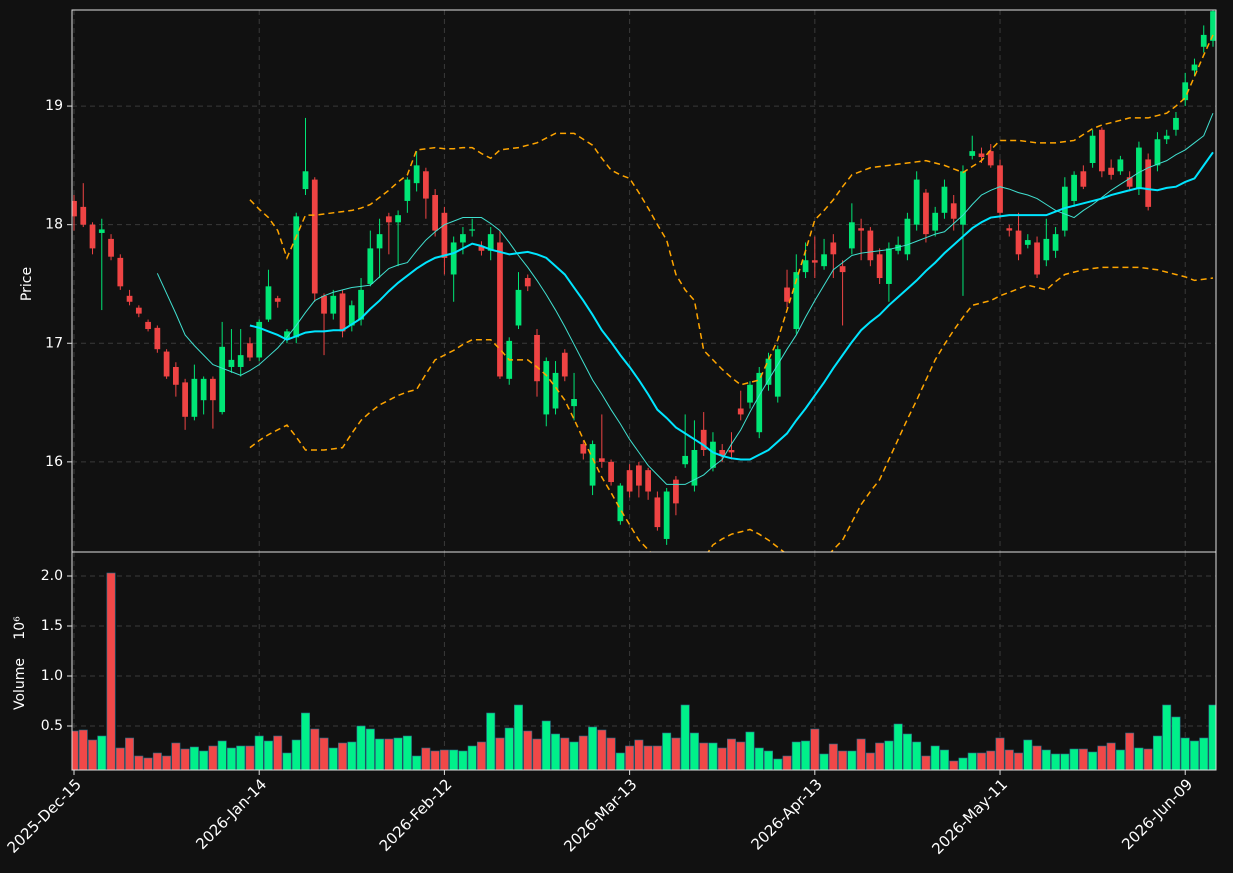  Describe the element at coordinates (54, 225) in the screenshot. I see `y-tick-label: 18` at that location.